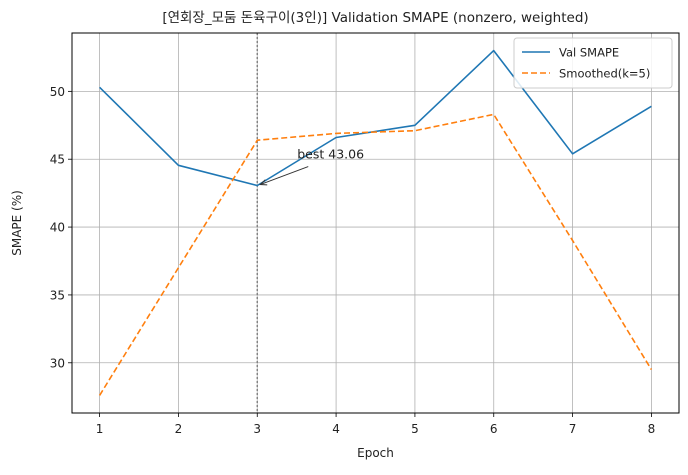  Describe the element at coordinates (57, 228) in the screenshot. I see `y-tick-label: 40` at that location.